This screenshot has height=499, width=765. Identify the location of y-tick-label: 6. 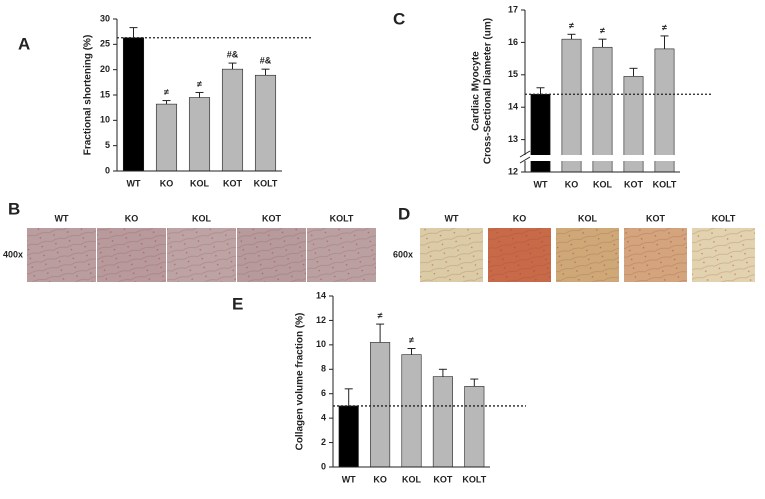
(323, 393).